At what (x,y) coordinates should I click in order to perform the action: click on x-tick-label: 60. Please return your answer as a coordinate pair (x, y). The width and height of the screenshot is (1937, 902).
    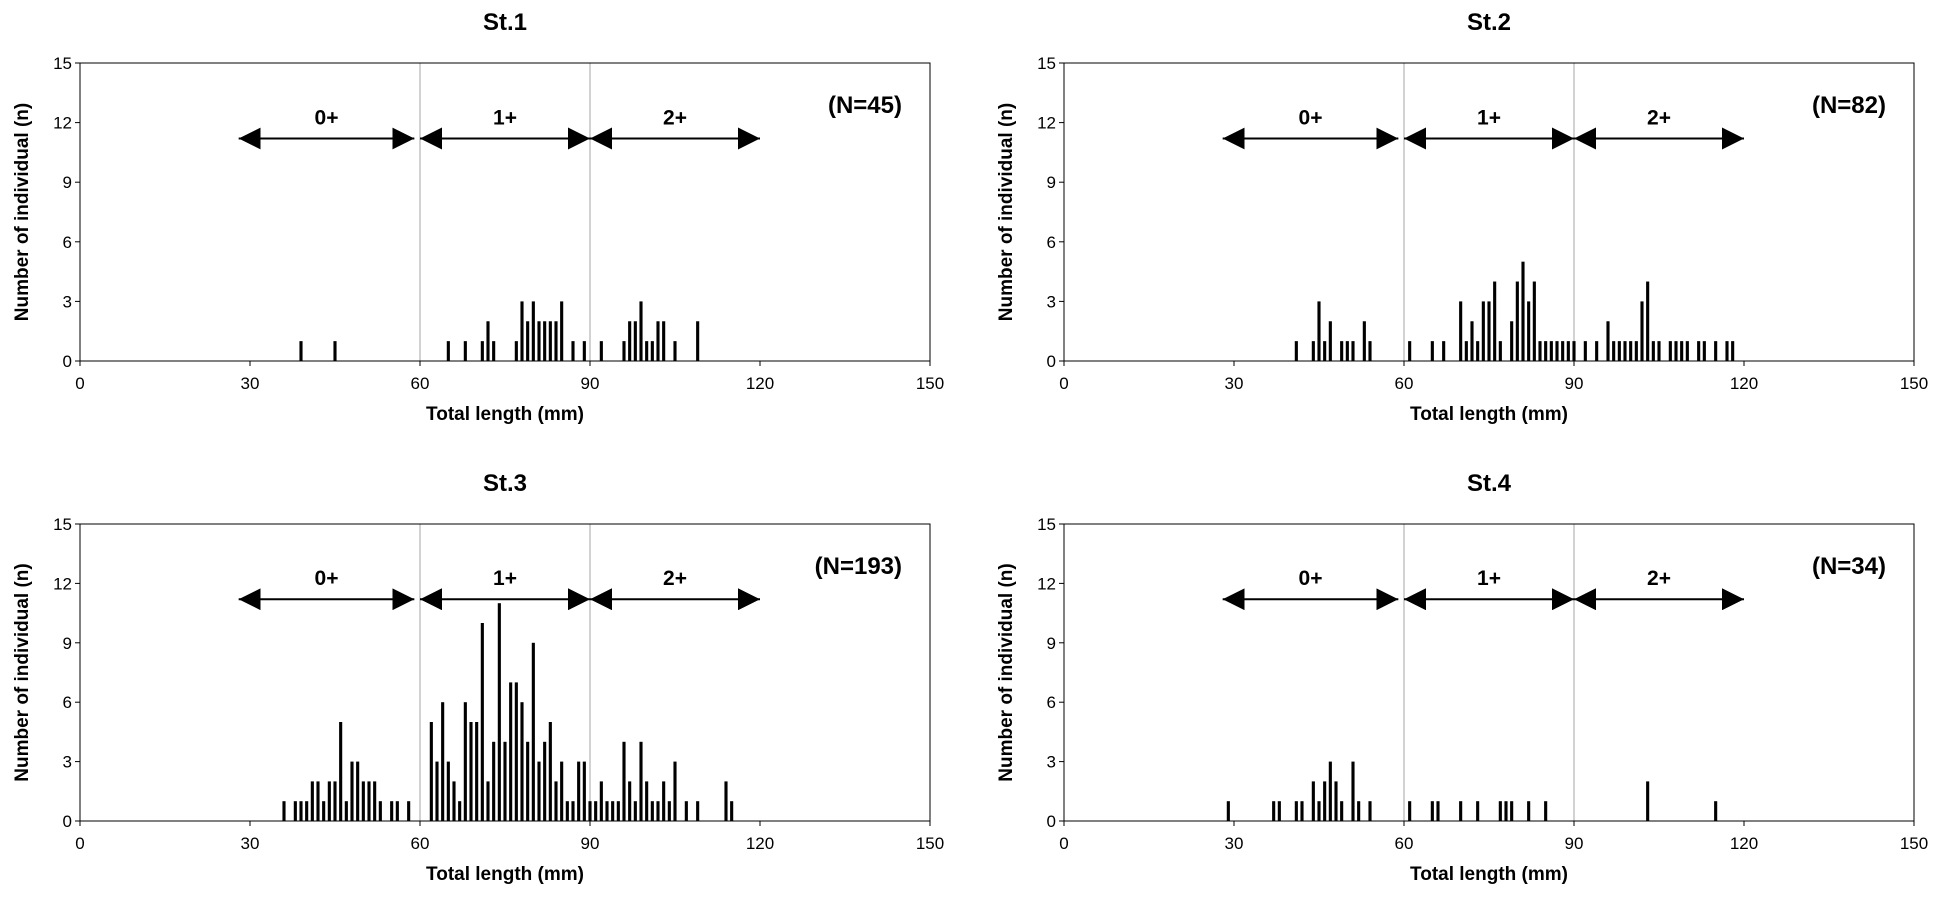
    Looking at the image, I should click on (1404, 843).